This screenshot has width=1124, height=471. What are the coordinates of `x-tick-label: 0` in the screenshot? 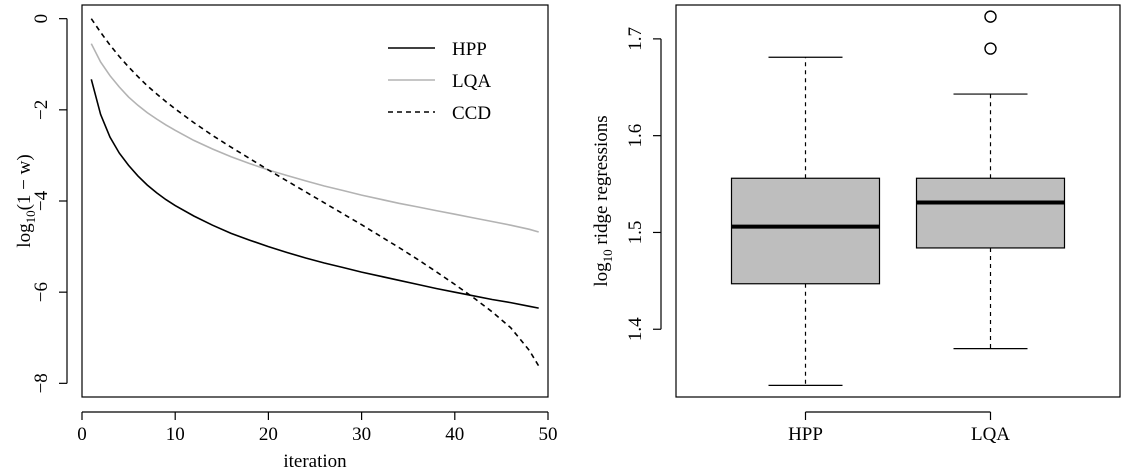 It's located at (82, 434).